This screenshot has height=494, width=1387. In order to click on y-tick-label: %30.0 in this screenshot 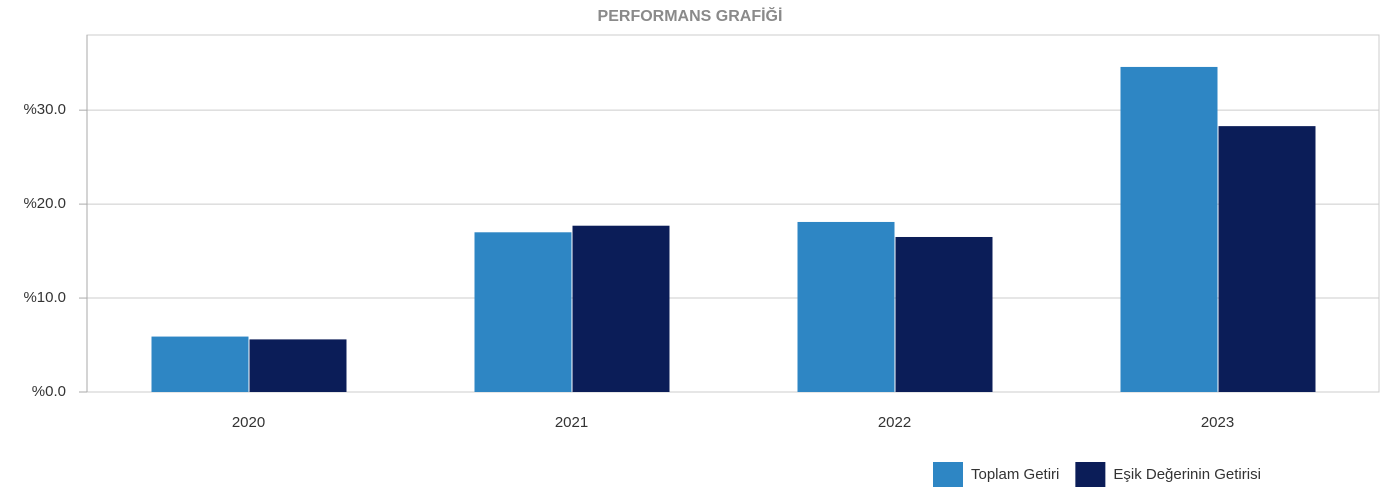, I will do `click(44, 109)`.